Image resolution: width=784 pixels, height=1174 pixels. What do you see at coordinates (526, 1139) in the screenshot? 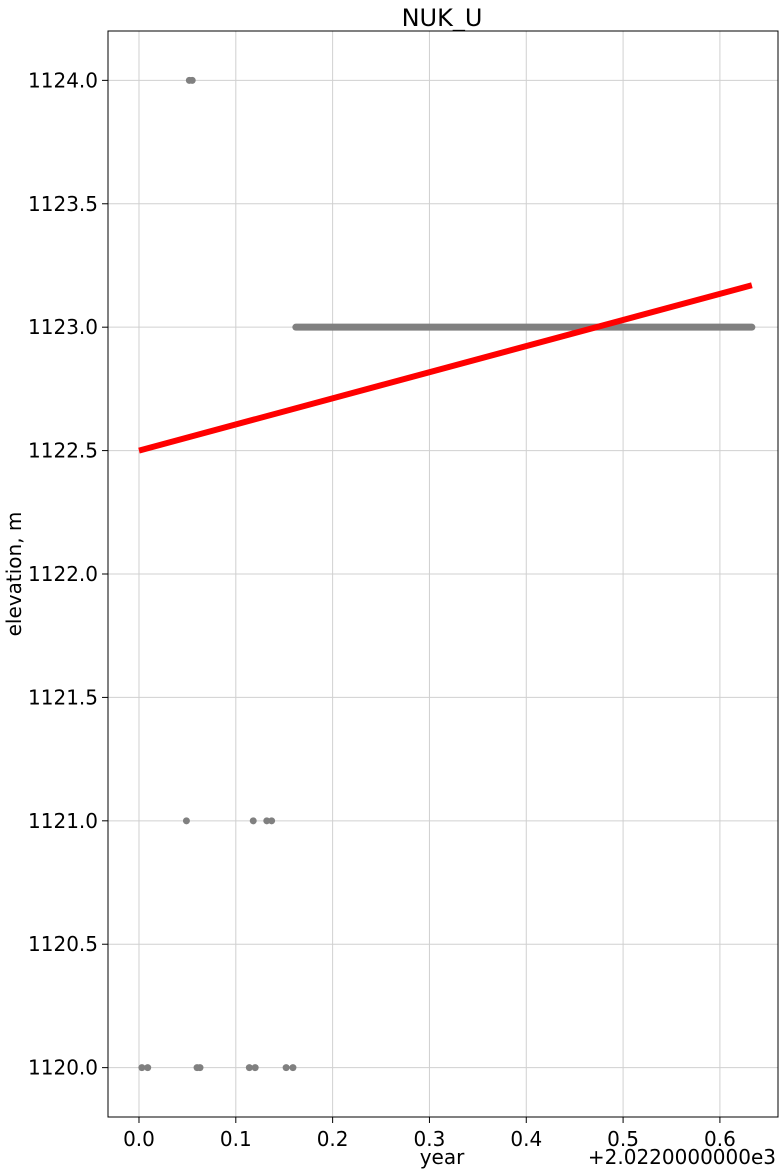
I see `x-tick-label: 0.4` at bounding box center [526, 1139].